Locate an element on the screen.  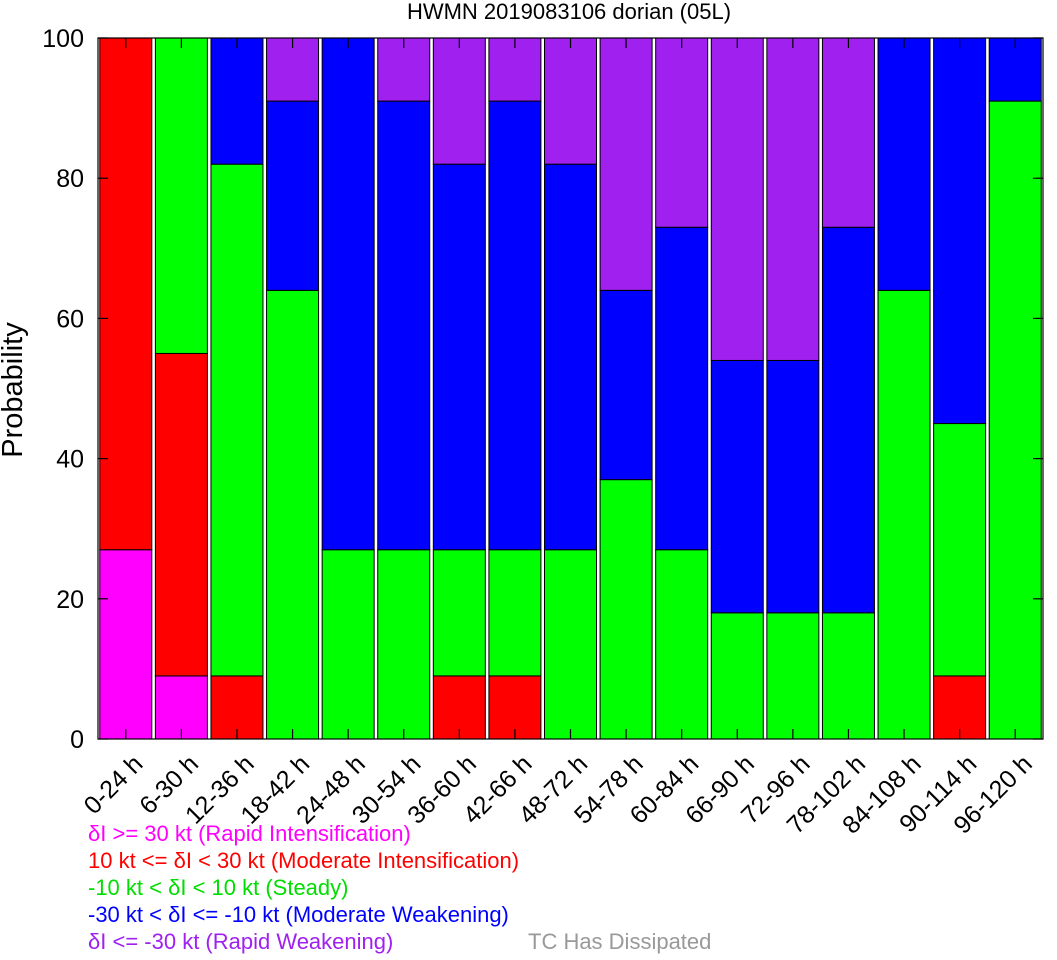
y-tick-label: 80 is located at coordinates (70, 179).